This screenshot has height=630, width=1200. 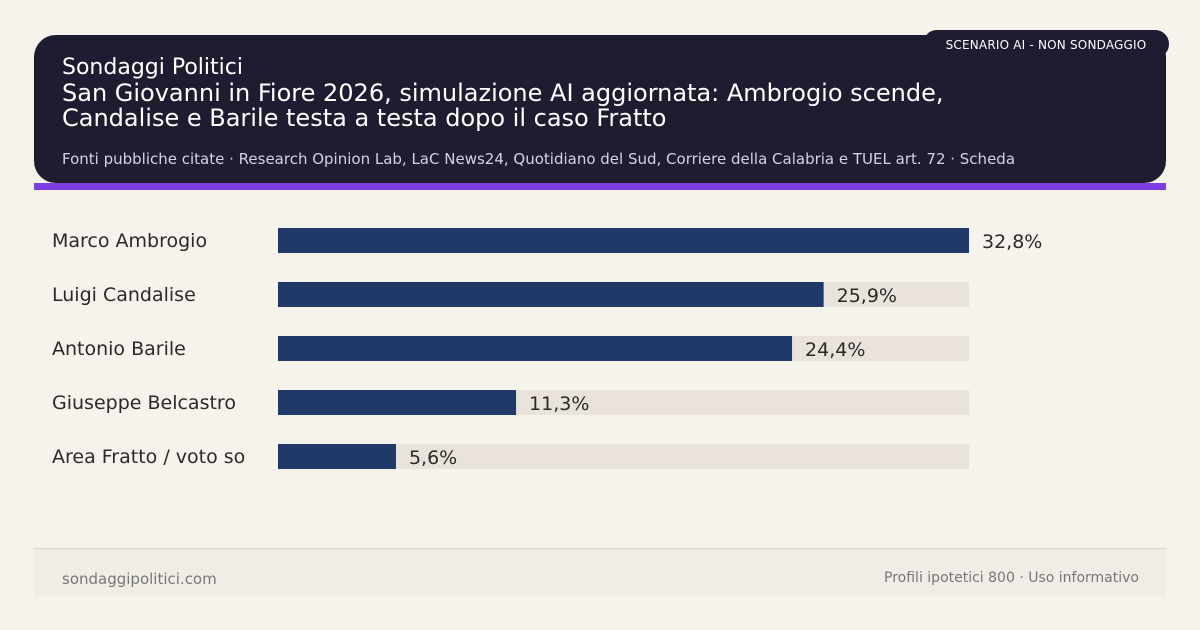 What do you see at coordinates (129, 241) in the screenshot?
I see `category-label: Marco Ambrogio` at bounding box center [129, 241].